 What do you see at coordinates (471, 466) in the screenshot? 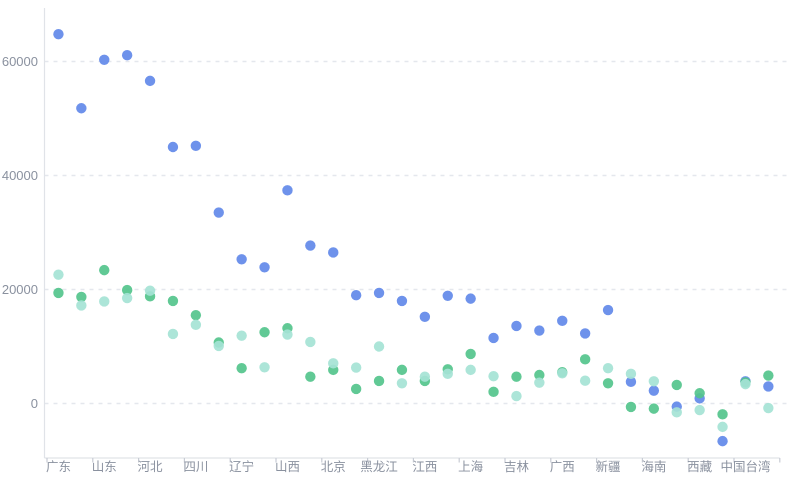
I see `x-axis-category-label: 上海` at bounding box center [471, 466].